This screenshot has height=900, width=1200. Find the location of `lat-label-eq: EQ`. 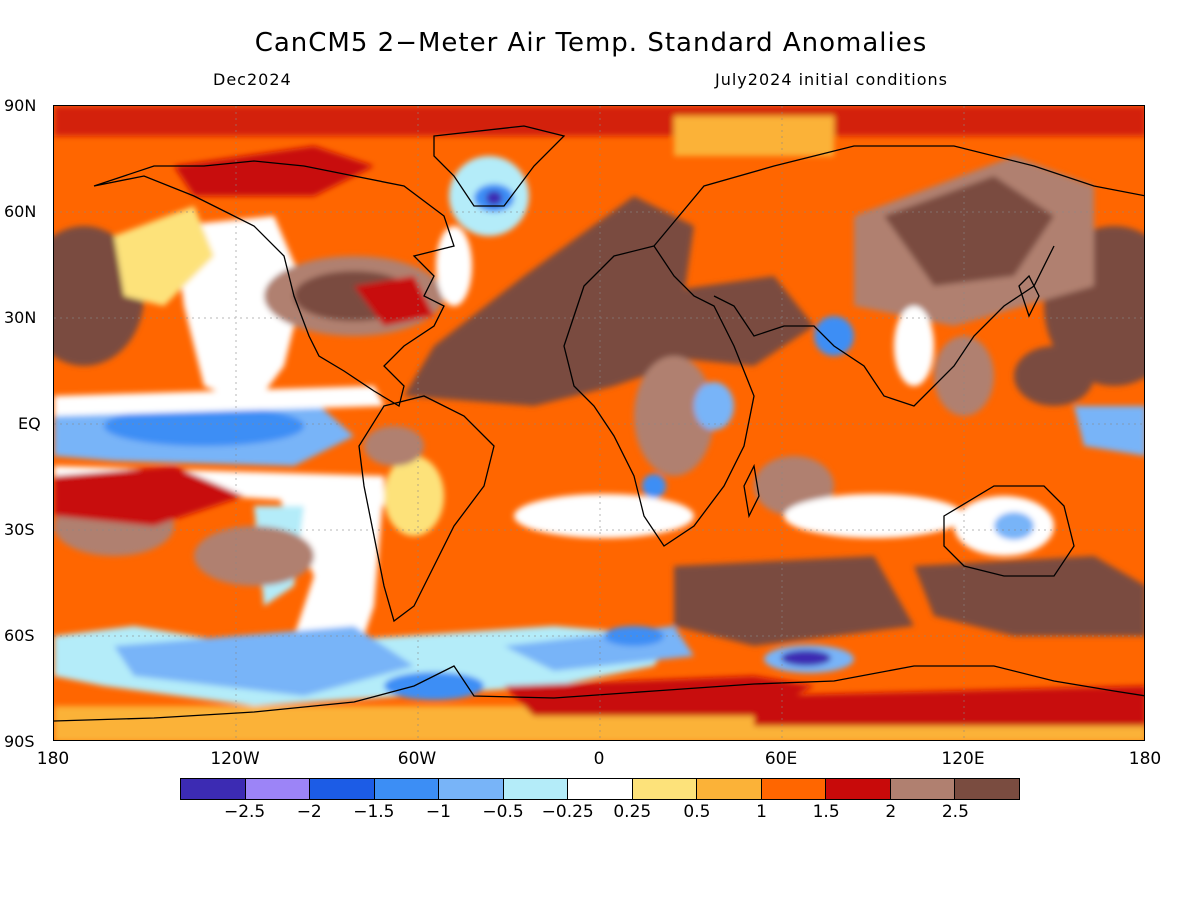

lat-label-eq: EQ is located at coordinates (29, 423).